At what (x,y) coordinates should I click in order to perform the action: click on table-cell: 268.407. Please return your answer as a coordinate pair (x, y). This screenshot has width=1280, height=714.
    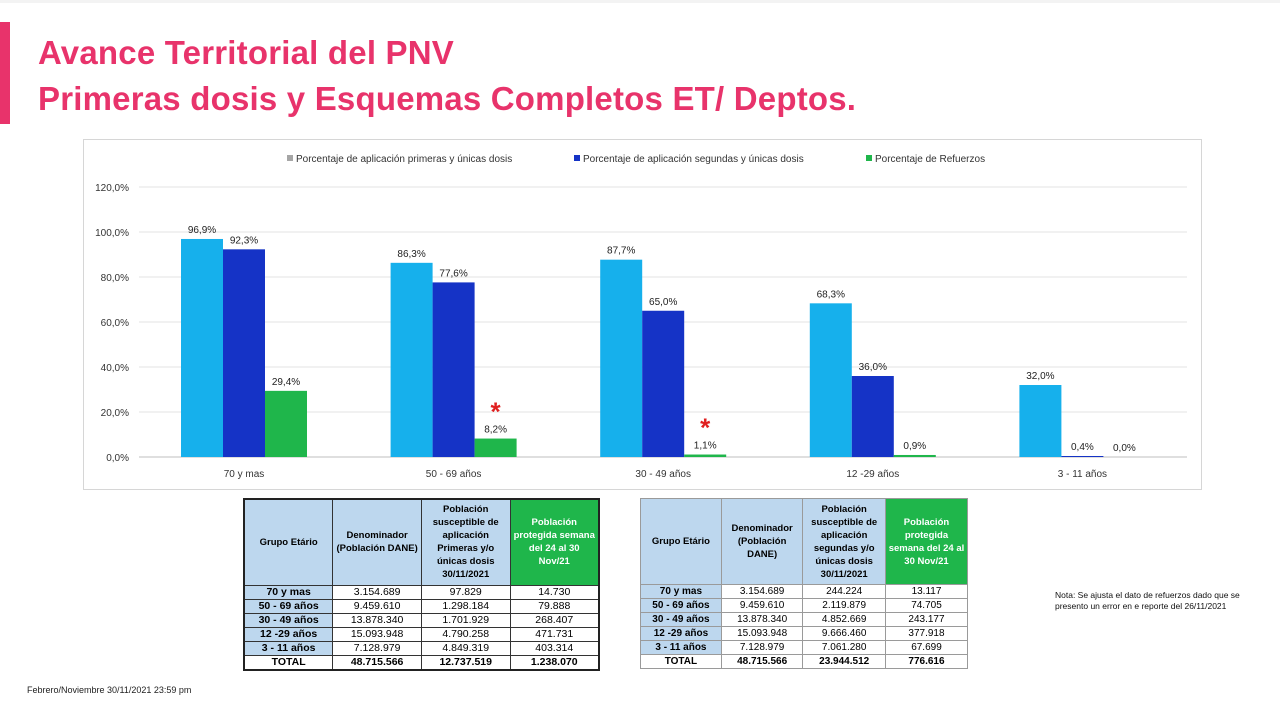
    Looking at the image, I should click on (554, 620).